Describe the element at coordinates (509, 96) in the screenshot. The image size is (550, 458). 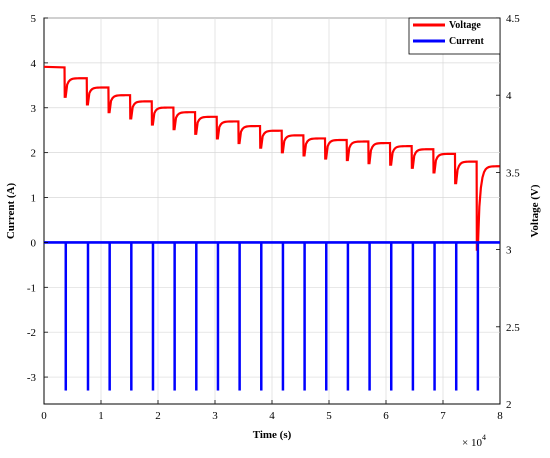
I see `y-right-tick-label: 4` at that location.